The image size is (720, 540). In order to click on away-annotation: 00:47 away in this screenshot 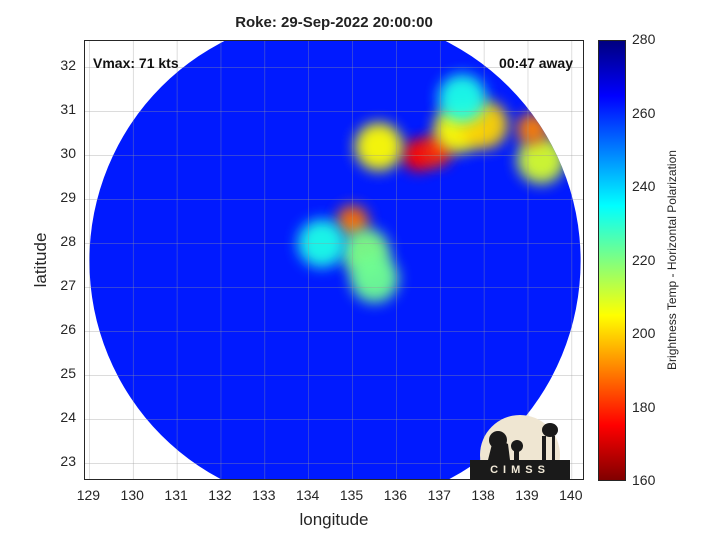, I will do `click(536, 63)`.